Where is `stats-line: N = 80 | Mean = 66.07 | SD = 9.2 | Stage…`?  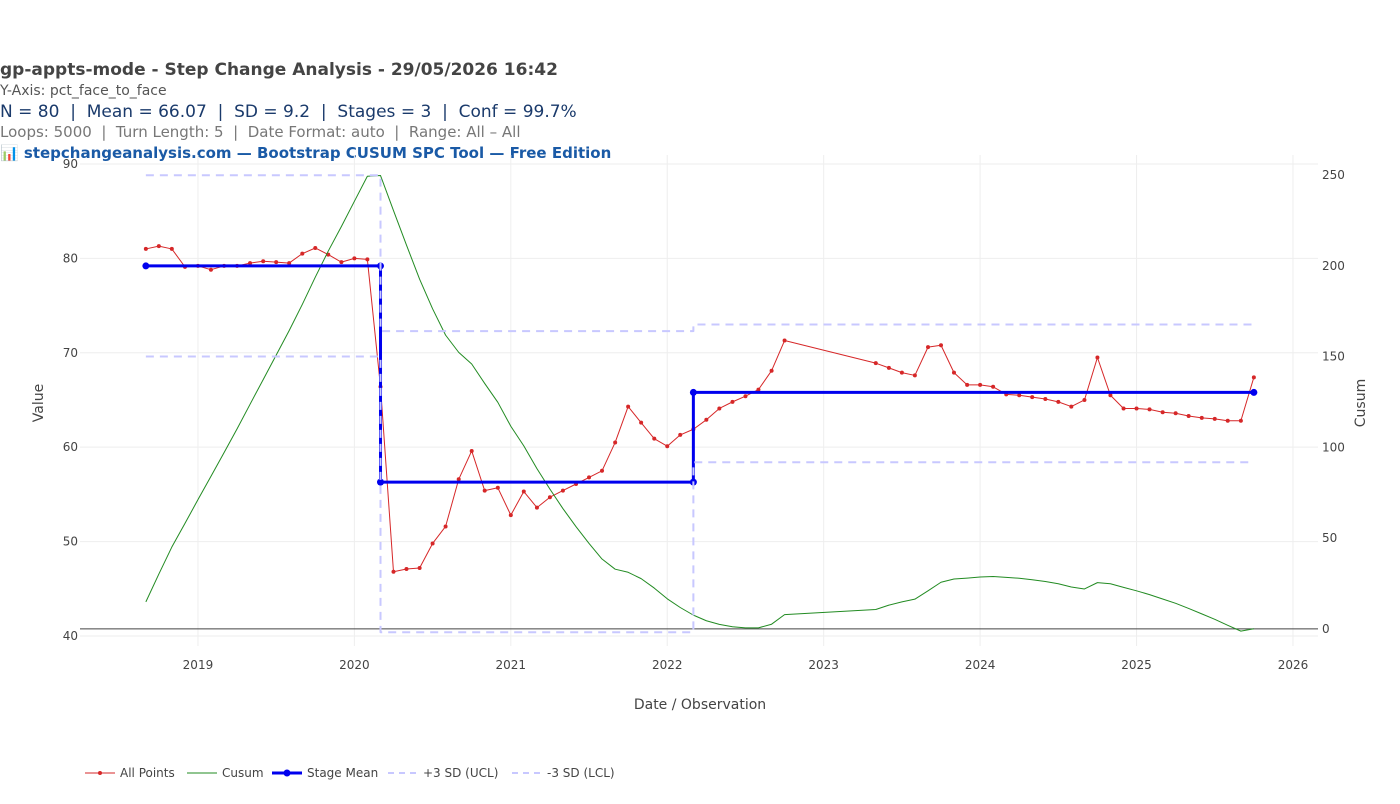
stats-line: N = 80 | Mean = 66.07 | SD = 9.2 | Stage… is located at coordinates (288, 112).